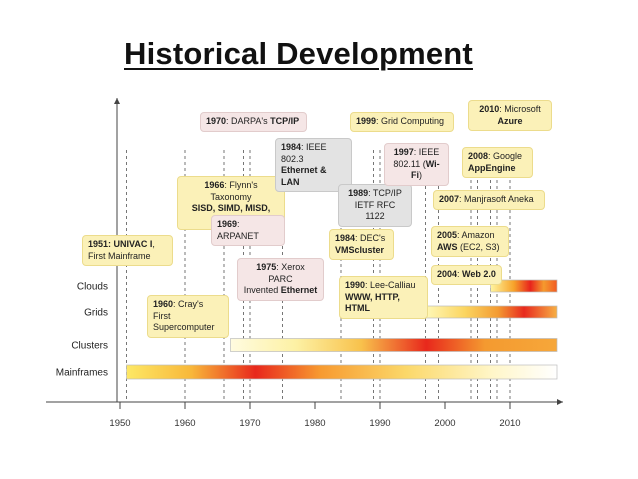 This screenshot has width=638, height=479. What do you see at coordinates (266, 267) in the screenshot?
I see `event-text: 1975` at bounding box center [266, 267].